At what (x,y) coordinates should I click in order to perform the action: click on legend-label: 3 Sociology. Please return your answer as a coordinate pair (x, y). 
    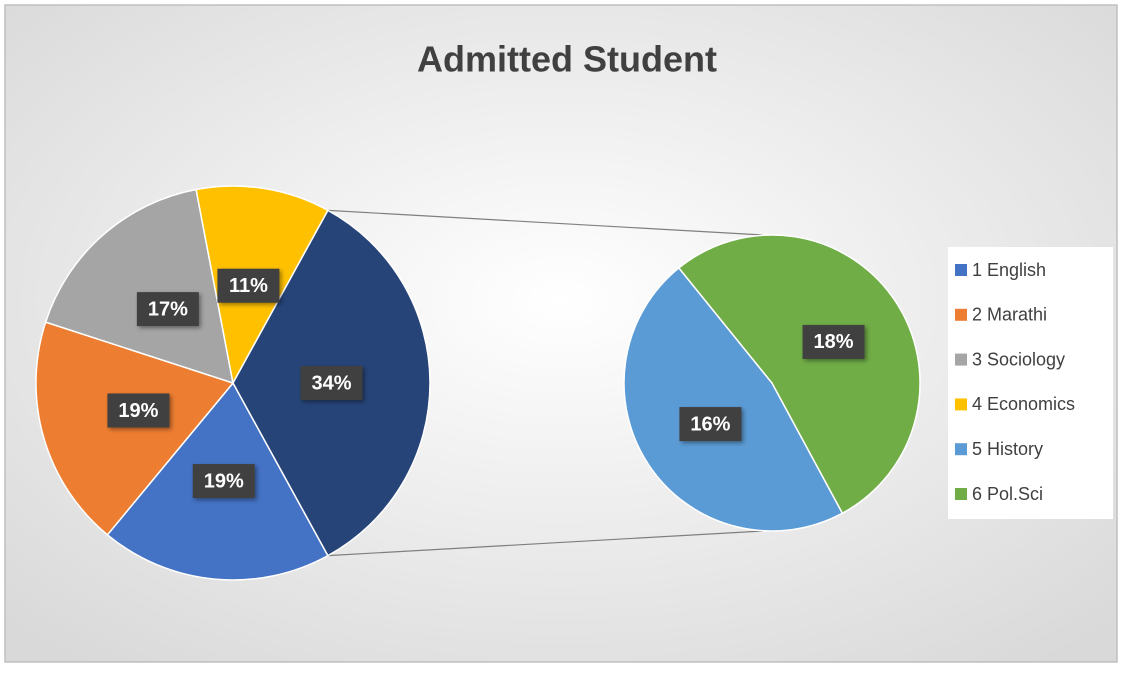
    Looking at the image, I should click on (1018, 359).